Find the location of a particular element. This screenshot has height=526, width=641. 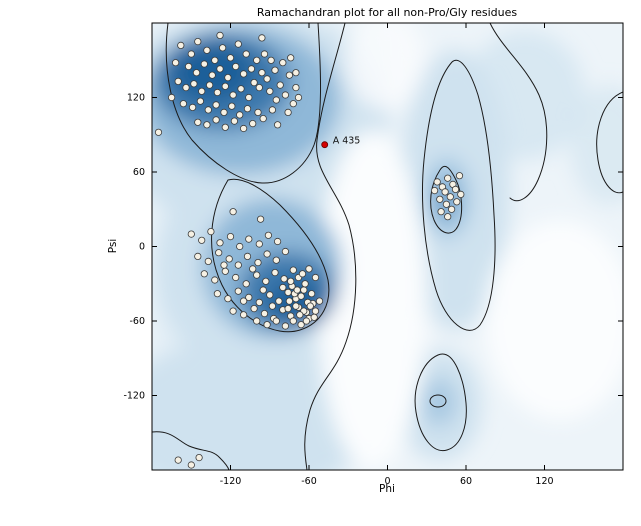

x-tick-label: 120 is located at coordinates (544, 481).